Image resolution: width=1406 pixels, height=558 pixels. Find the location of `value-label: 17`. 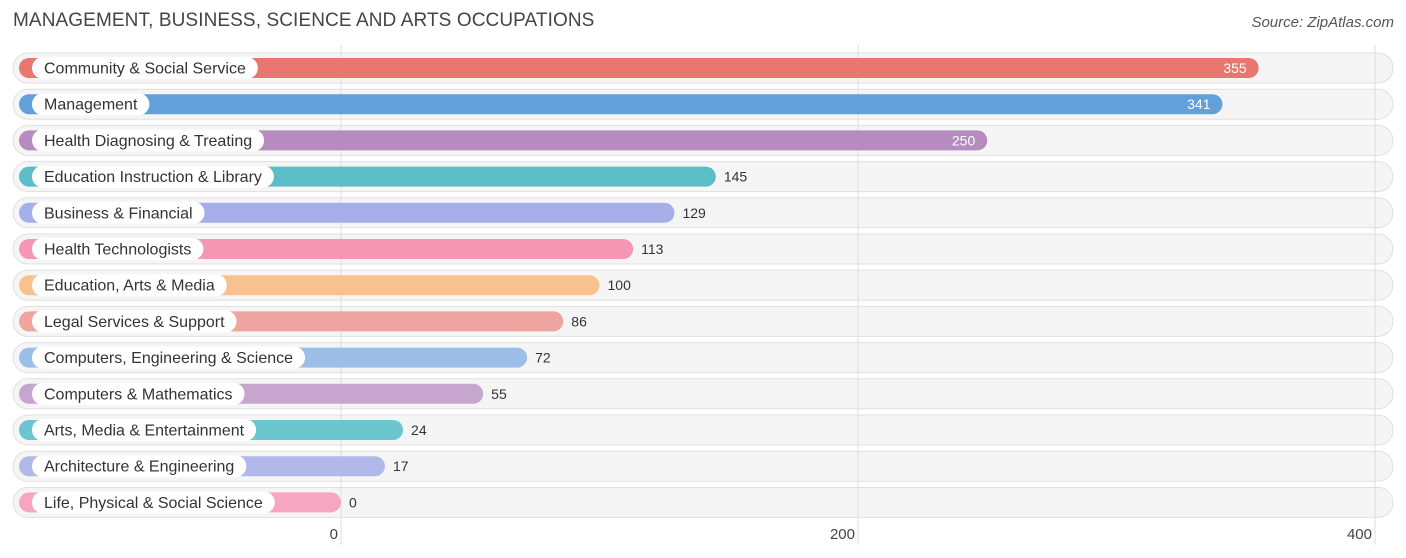

value-label: 17 is located at coordinates (401, 466).